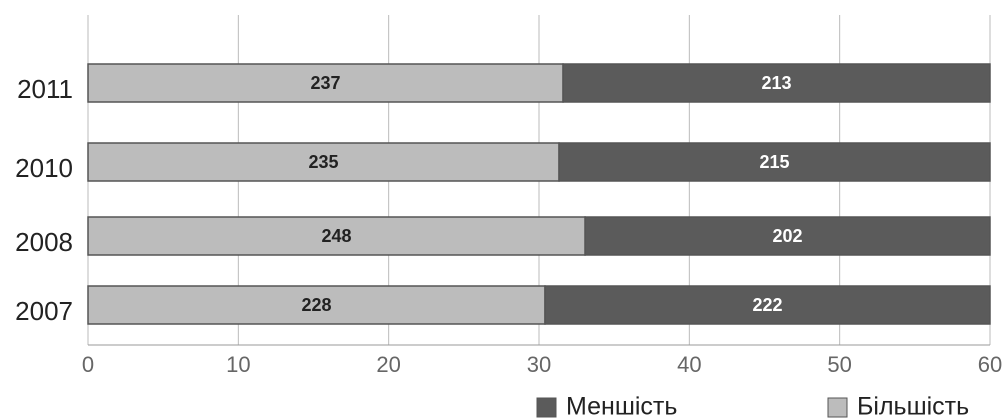 The height and width of the screenshot is (419, 1002). What do you see at coordinates (44, 168) in the screenshot?
I see `y-tick-label: 2010` at bounding box center [44, 168].